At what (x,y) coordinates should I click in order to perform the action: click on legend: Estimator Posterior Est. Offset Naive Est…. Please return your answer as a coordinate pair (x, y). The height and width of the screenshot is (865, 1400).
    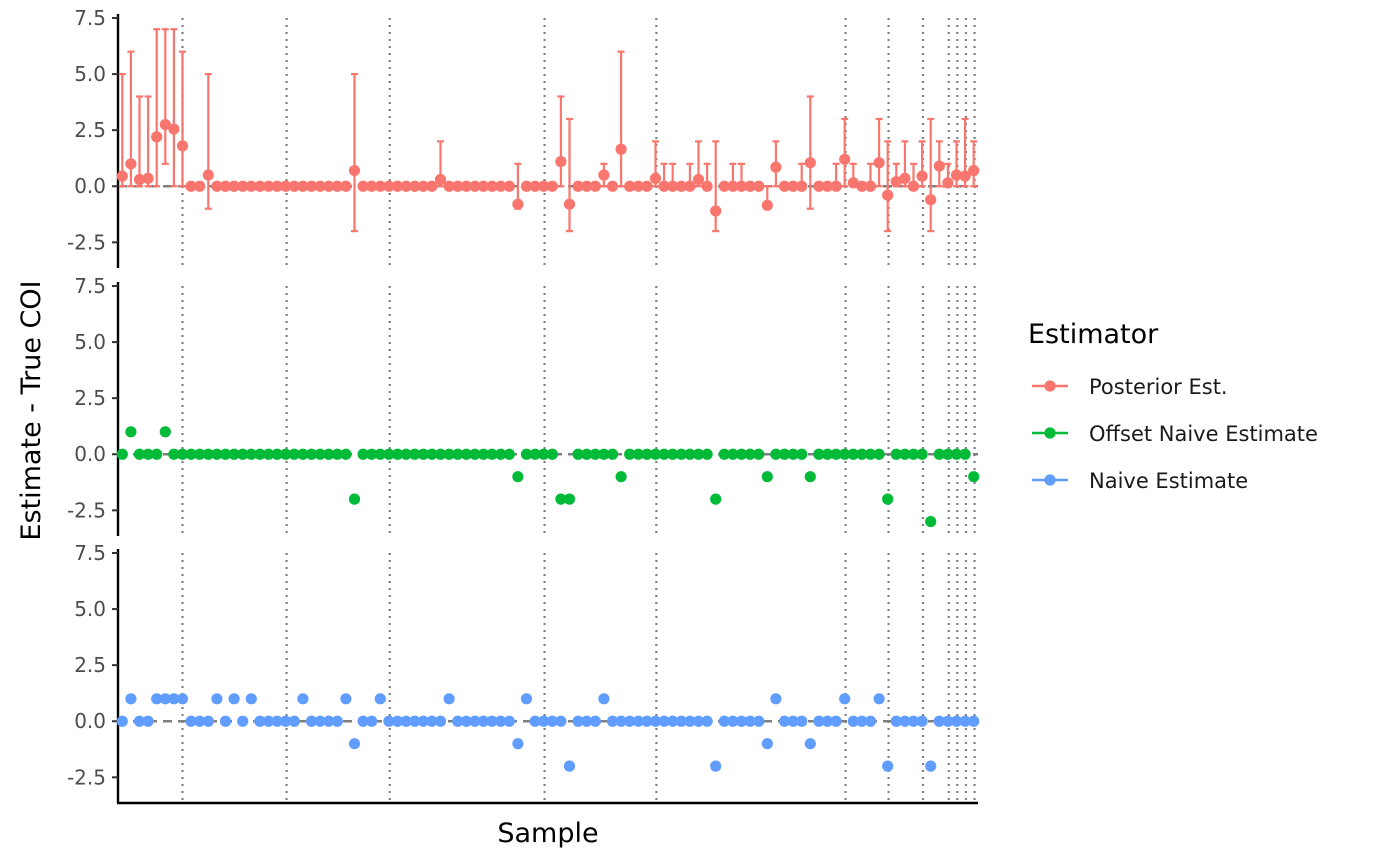
    Looking at the image, I should click on (1173, 406).